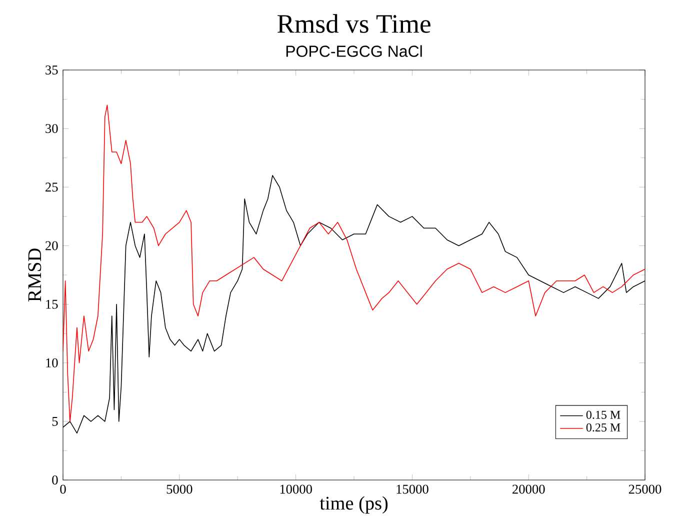 The height and width of the screenshot is (527, 673). What do you see at coordinates (528, 489) in the screenshot?
I see `x-tick-label: 20000` at bounding box center [528, 489].